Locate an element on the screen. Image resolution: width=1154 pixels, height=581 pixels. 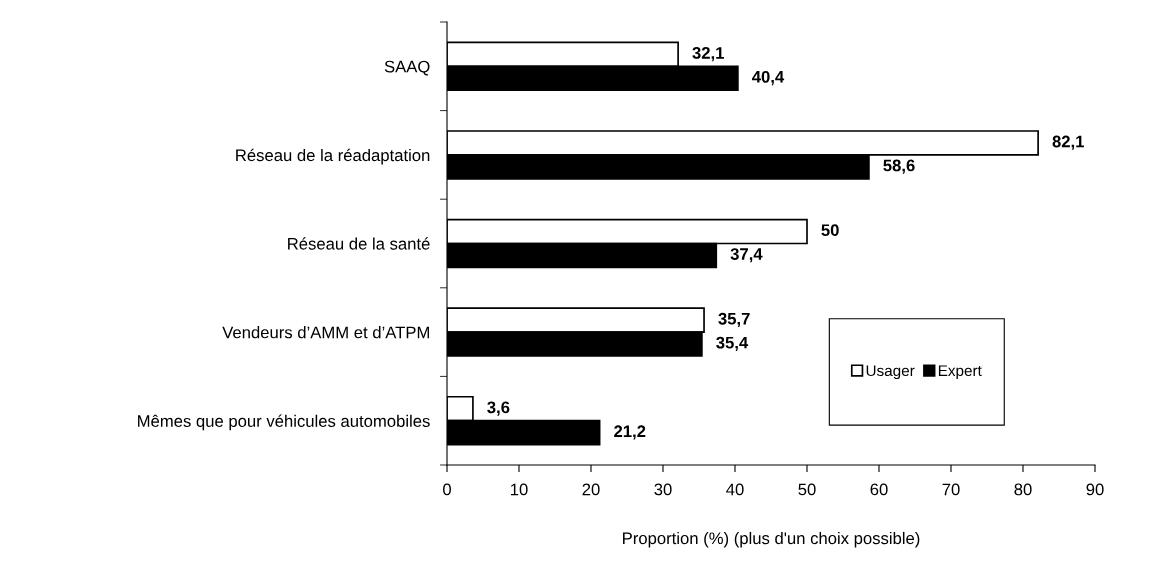
data-label: 82,1 is located at coordinates (1068, 142).